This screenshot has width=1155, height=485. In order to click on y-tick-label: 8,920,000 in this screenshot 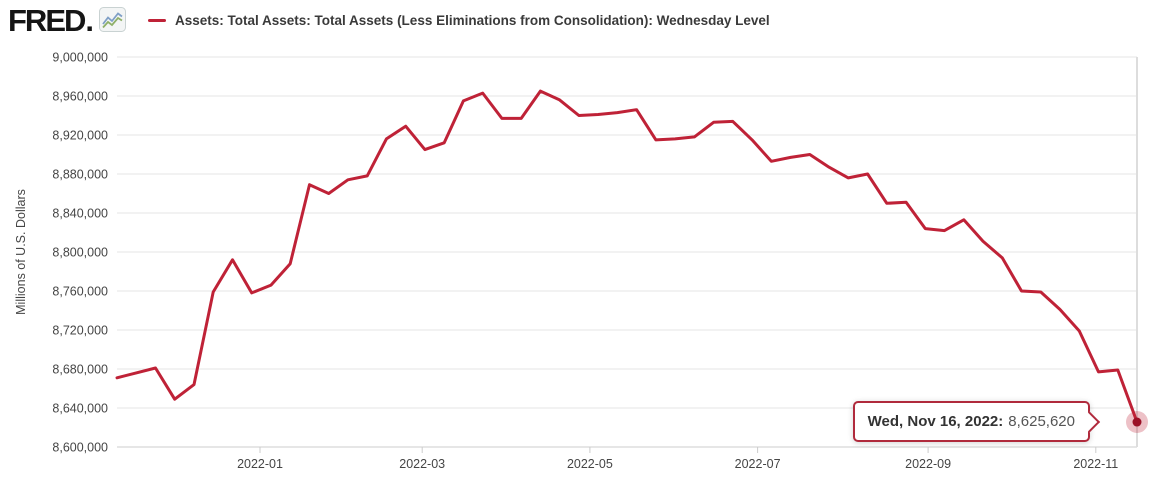, I will do `click(80, 136)`.